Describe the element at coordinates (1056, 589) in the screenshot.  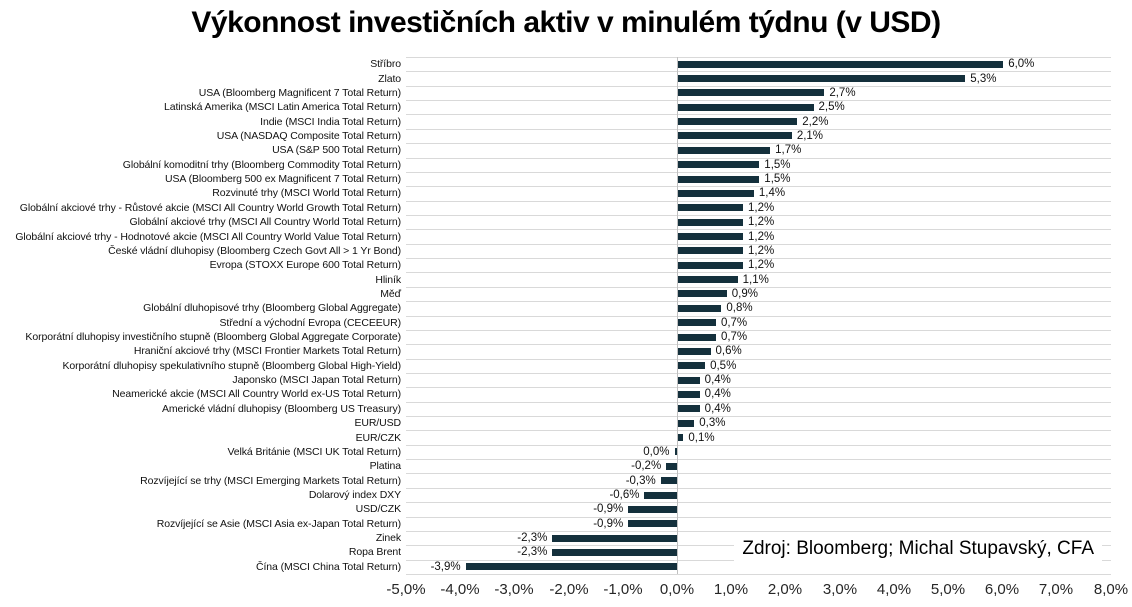
I see `x-axis-tick-label: 7,0%` at that location.